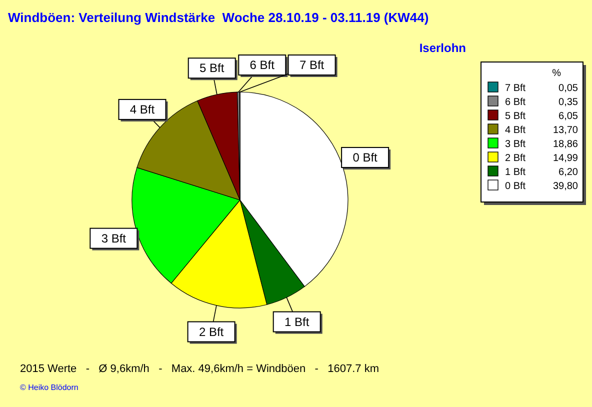  Describe the element at coordinates (515, 102) in the screenshot. I see `legend-label: 6 Bft` at that location.